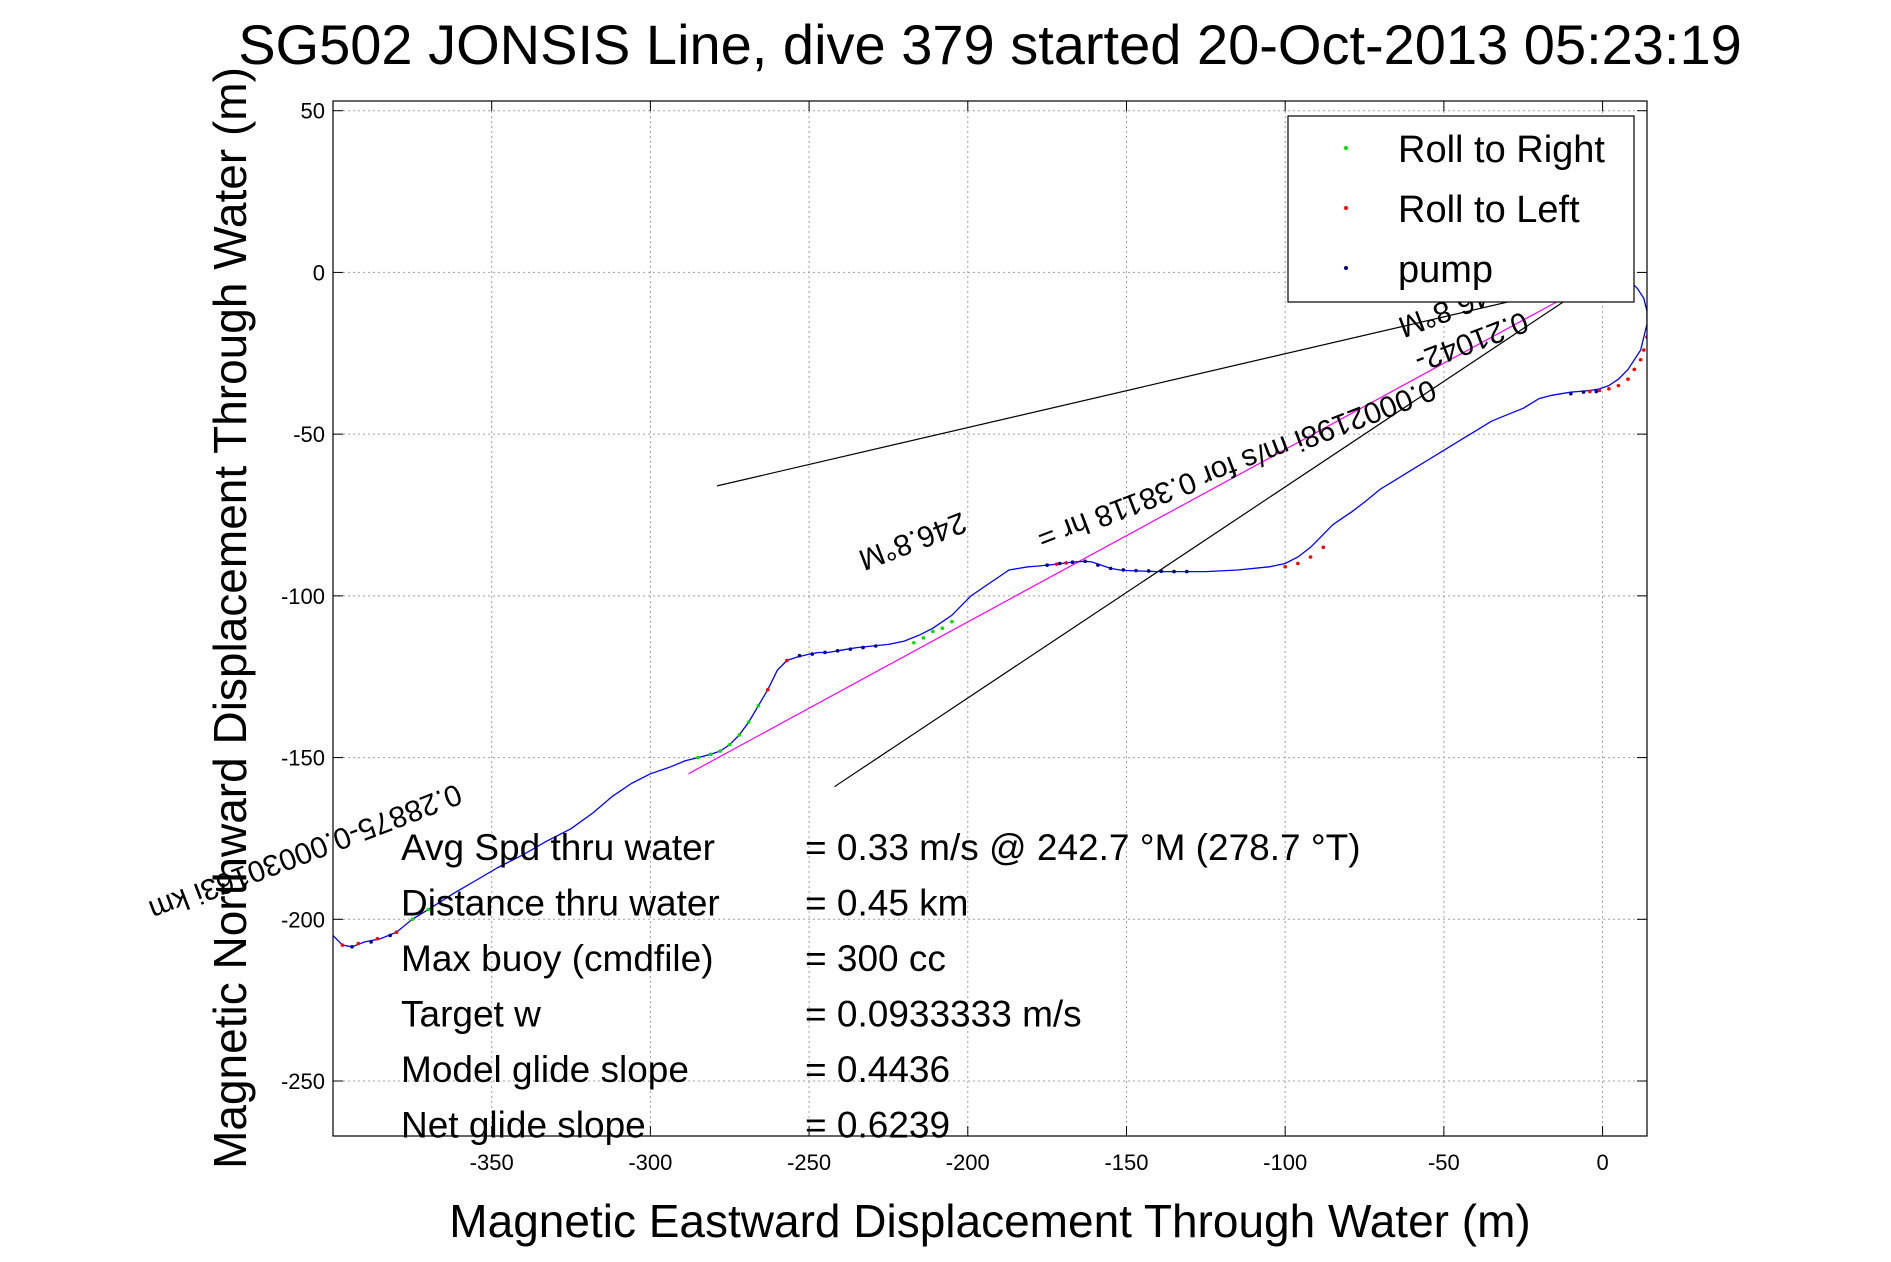 The width and height of the screenshot is (1891, 1262). I want to click on stat-value: = 0.33 m/s @ 242.7 °M (278.7 °T), so click(1083, 847).